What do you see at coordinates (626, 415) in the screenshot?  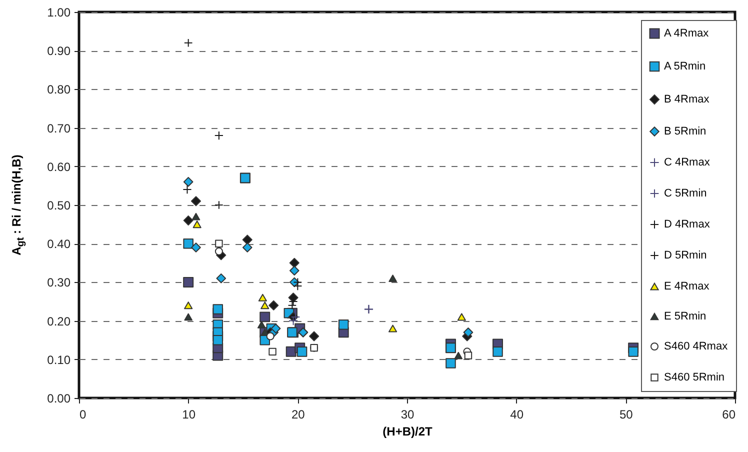 I see `x-tick-label: 50` at bounding box center [626, 415].